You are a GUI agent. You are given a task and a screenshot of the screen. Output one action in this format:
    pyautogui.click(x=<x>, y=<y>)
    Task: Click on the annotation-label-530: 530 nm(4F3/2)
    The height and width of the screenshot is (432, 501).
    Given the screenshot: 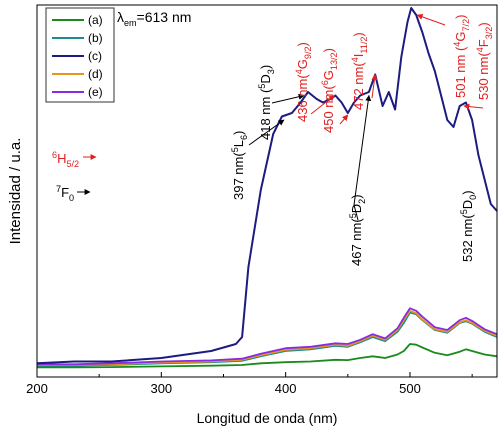 What is the action you would take?
    pyautogui.click(x=484, y=61)
    